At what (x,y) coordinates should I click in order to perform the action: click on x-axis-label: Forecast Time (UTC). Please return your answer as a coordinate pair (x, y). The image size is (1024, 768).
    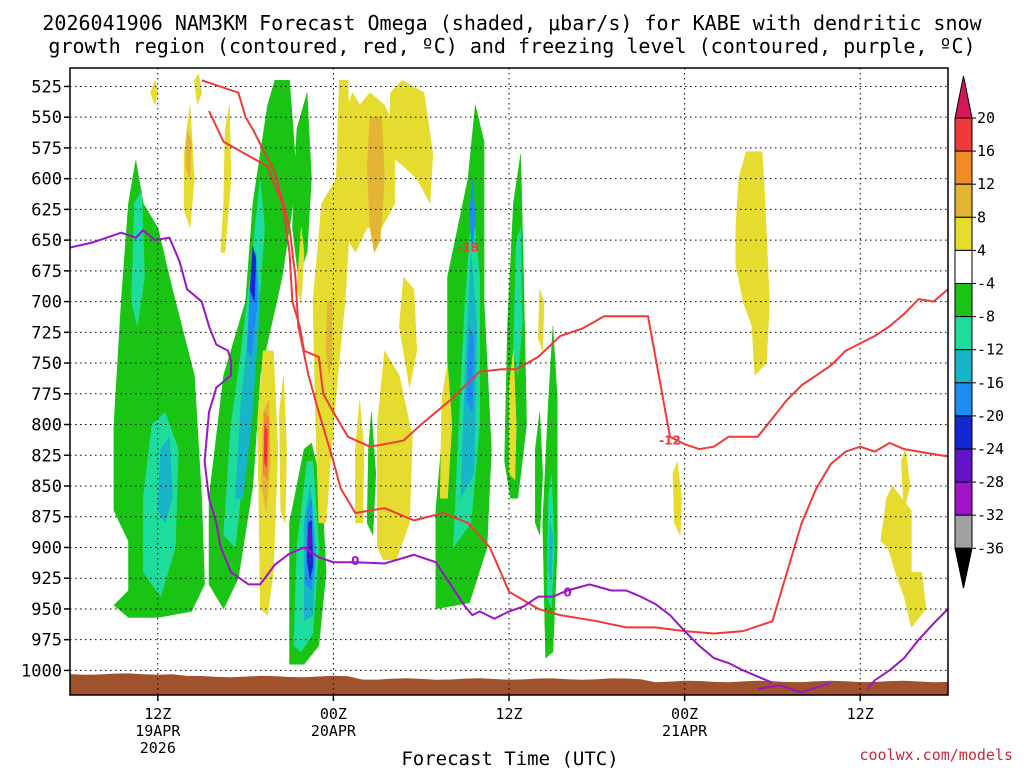
    Looking at the image, I should click on (509, 758).